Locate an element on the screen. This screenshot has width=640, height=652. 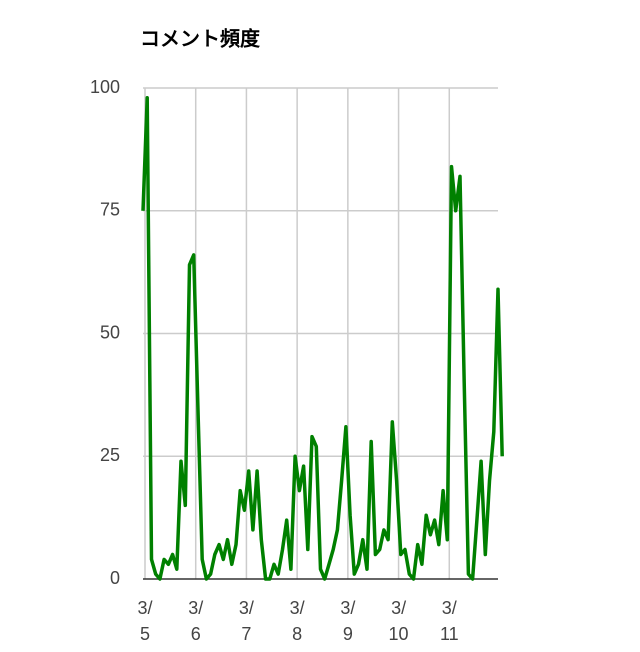
x-tick-label: 3/9 is located at coordinates (347, 621).